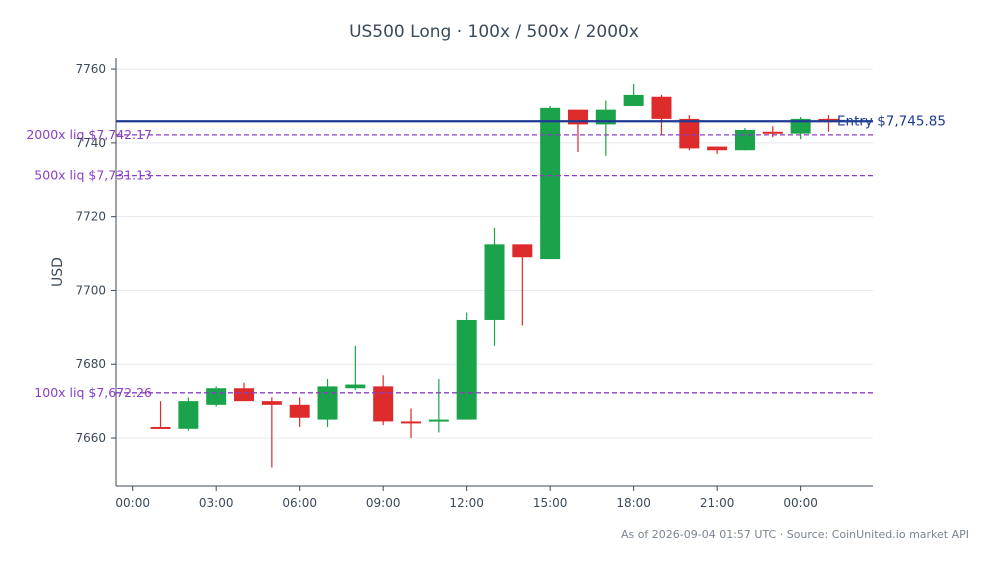 This screenshot has width=993, height=564. Describe the element at coordinates (383, 503) in the screenshot. I see `x-tick-label: 09:00` at that location.